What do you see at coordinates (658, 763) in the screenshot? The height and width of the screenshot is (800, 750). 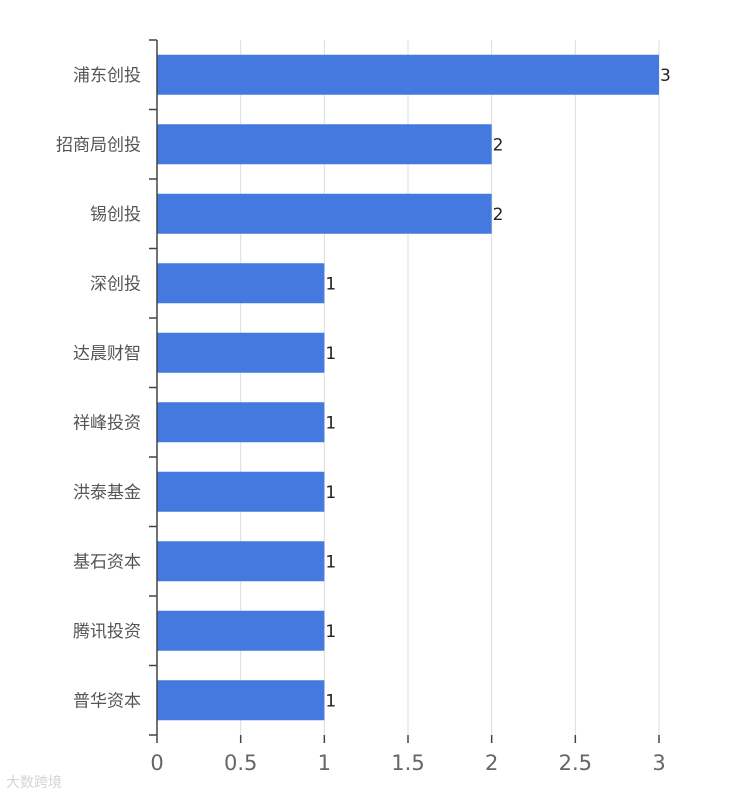 I see `x-tick-label: 3` at bounding box center [658, 763].